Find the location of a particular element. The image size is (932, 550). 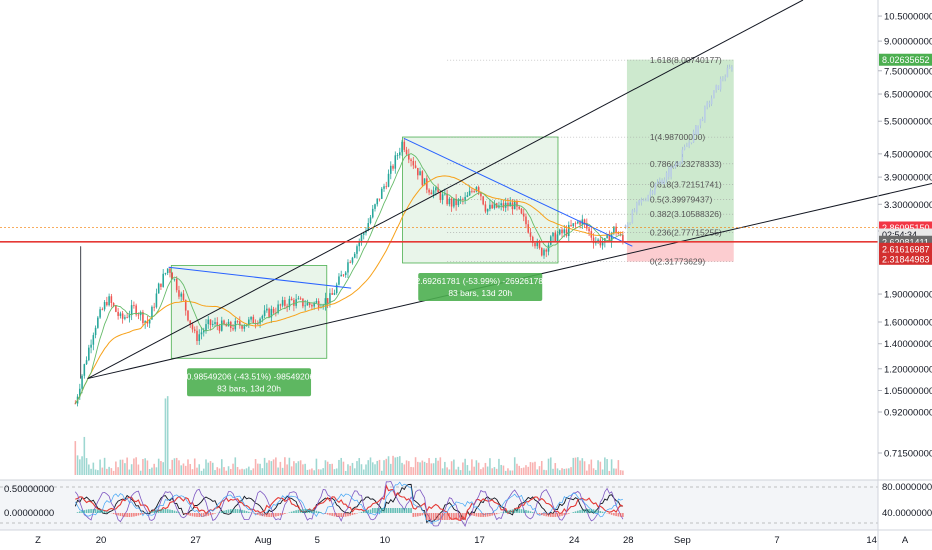

time-tick-label: A is located at coordinates (905, 540).